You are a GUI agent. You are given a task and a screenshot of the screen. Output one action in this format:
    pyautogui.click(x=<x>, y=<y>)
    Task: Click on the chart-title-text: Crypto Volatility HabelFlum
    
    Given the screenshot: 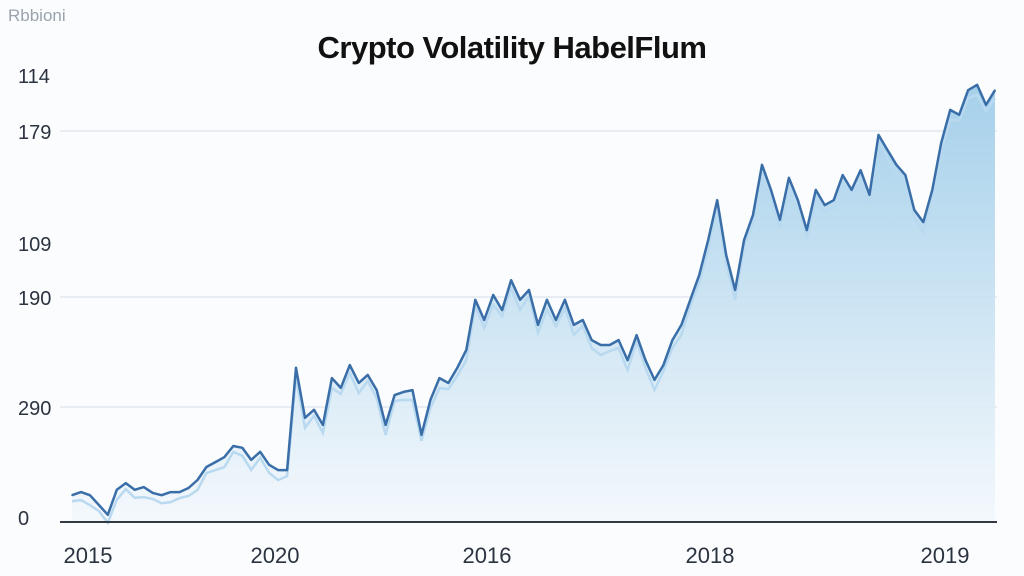 What is the action you would take?
    pyautogui.click(x=512, y=47)
    